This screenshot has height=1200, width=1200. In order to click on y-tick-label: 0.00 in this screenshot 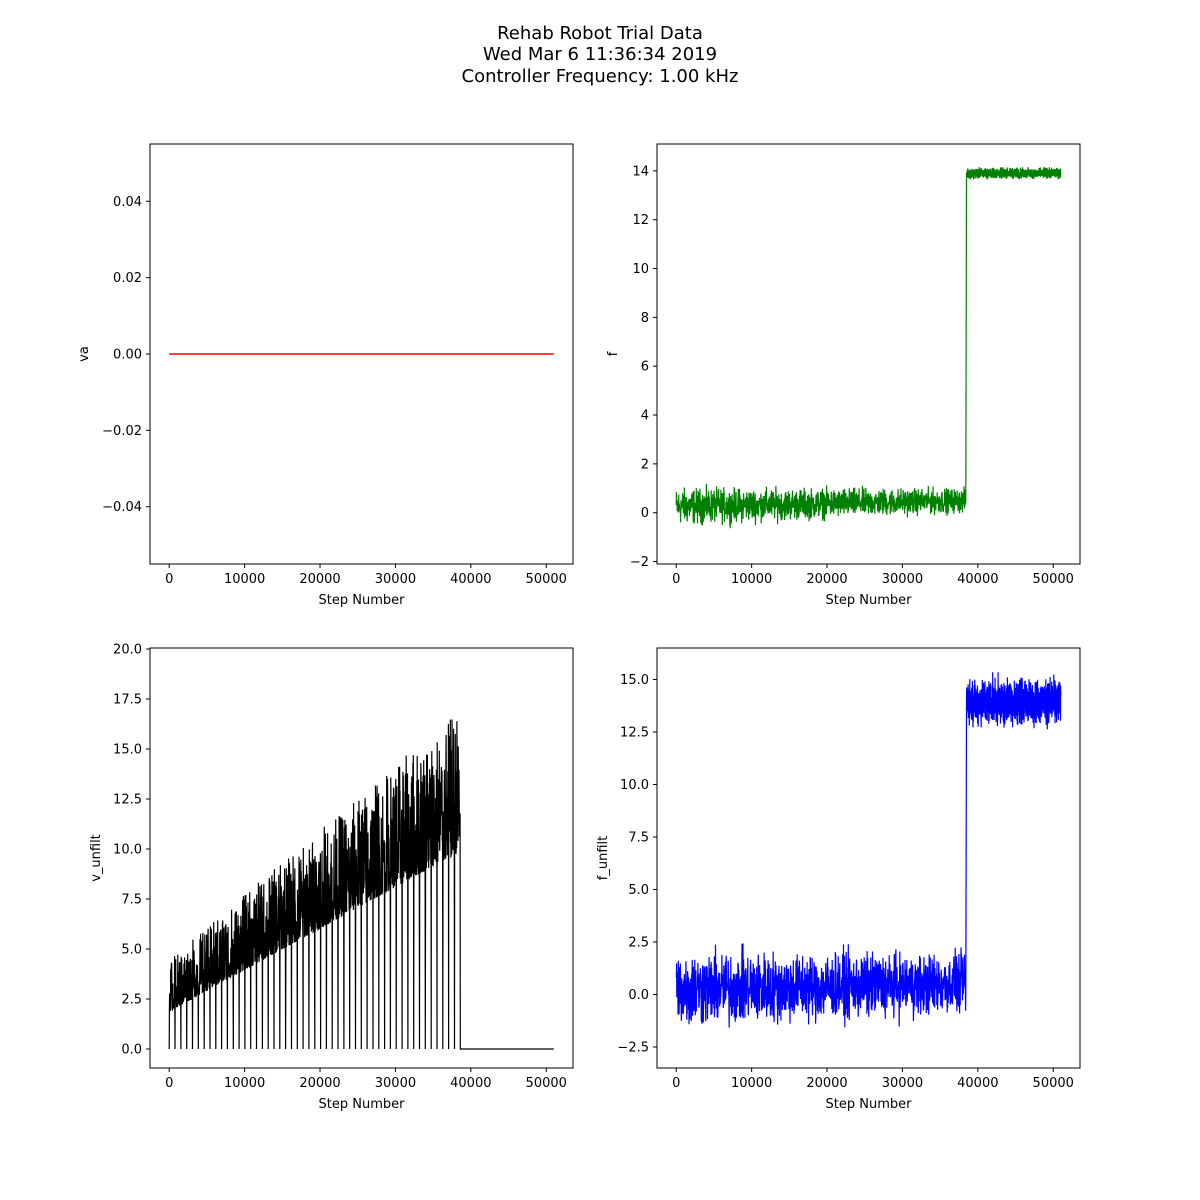, I will do `click(127, 355)`.